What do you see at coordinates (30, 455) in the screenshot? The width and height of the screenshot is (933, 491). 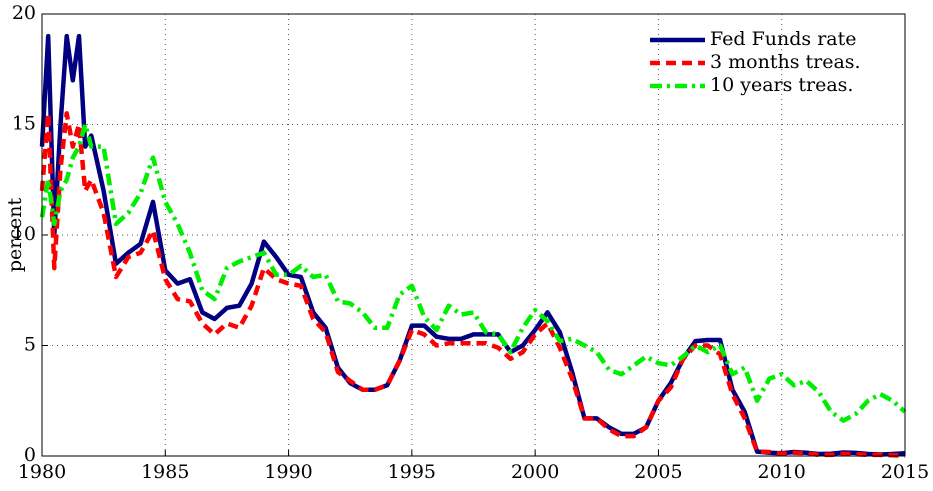 I see `y-tick-label: 0` at bounding box center [30, 455].